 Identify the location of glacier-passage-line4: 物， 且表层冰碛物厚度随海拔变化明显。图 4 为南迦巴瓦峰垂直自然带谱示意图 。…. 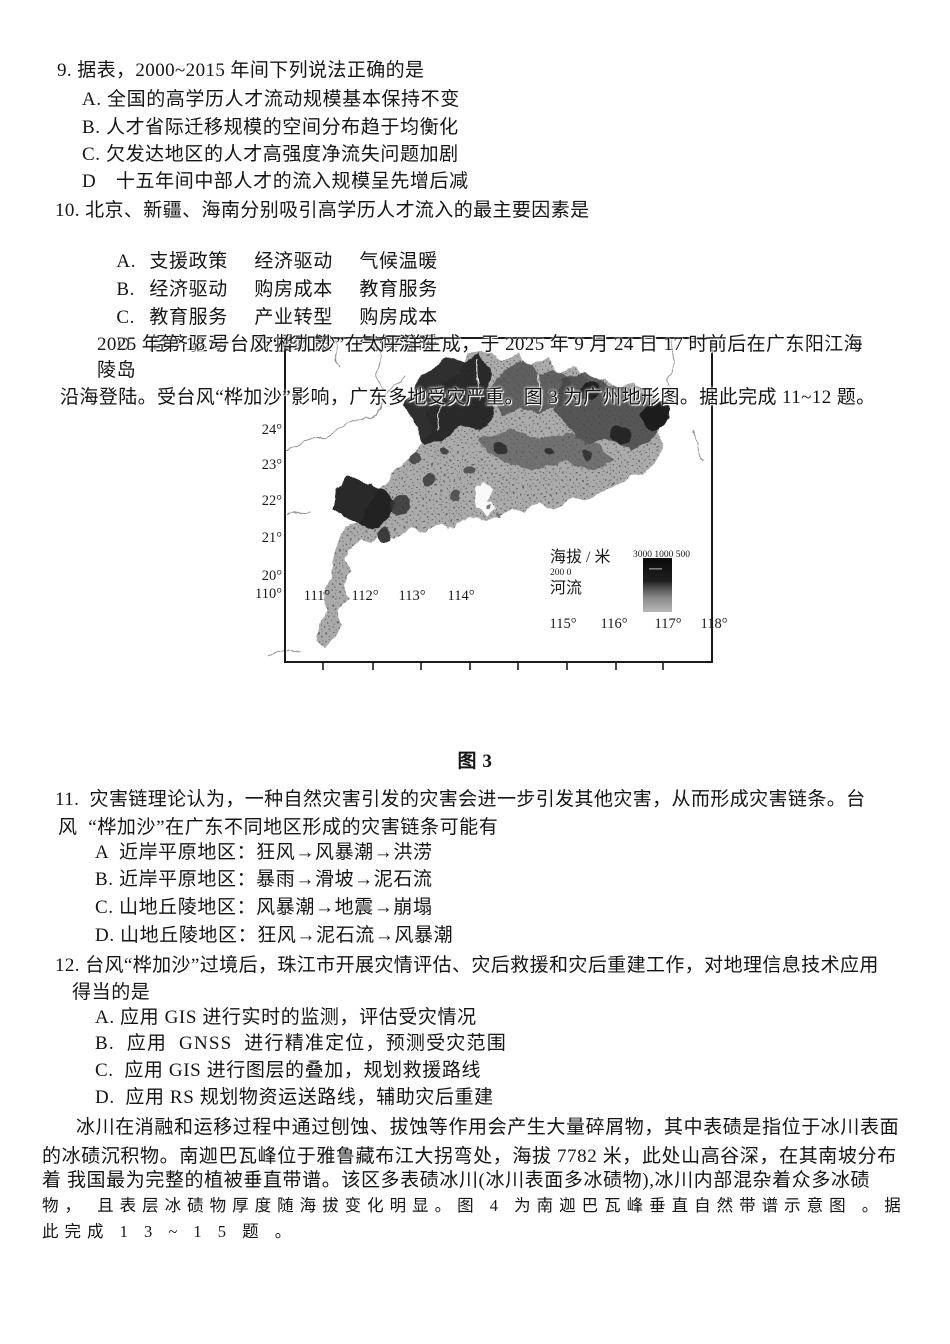
(474, 1205).